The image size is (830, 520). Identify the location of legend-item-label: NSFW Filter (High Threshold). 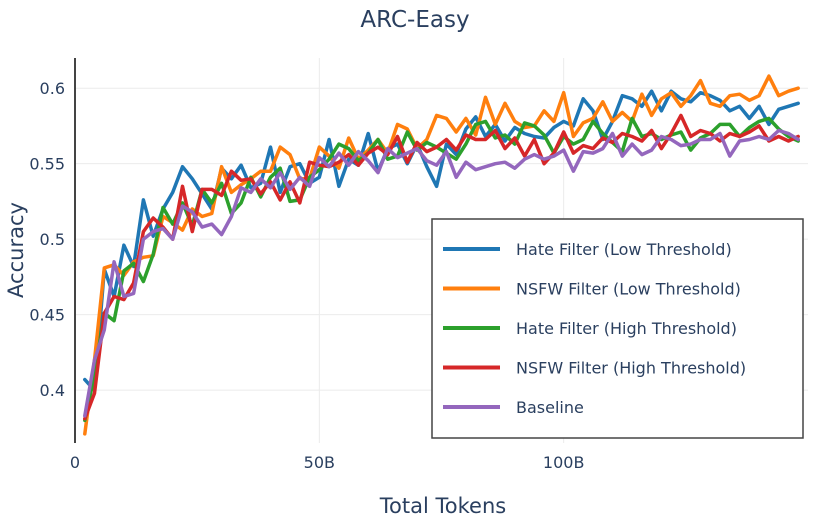
(631, 368).